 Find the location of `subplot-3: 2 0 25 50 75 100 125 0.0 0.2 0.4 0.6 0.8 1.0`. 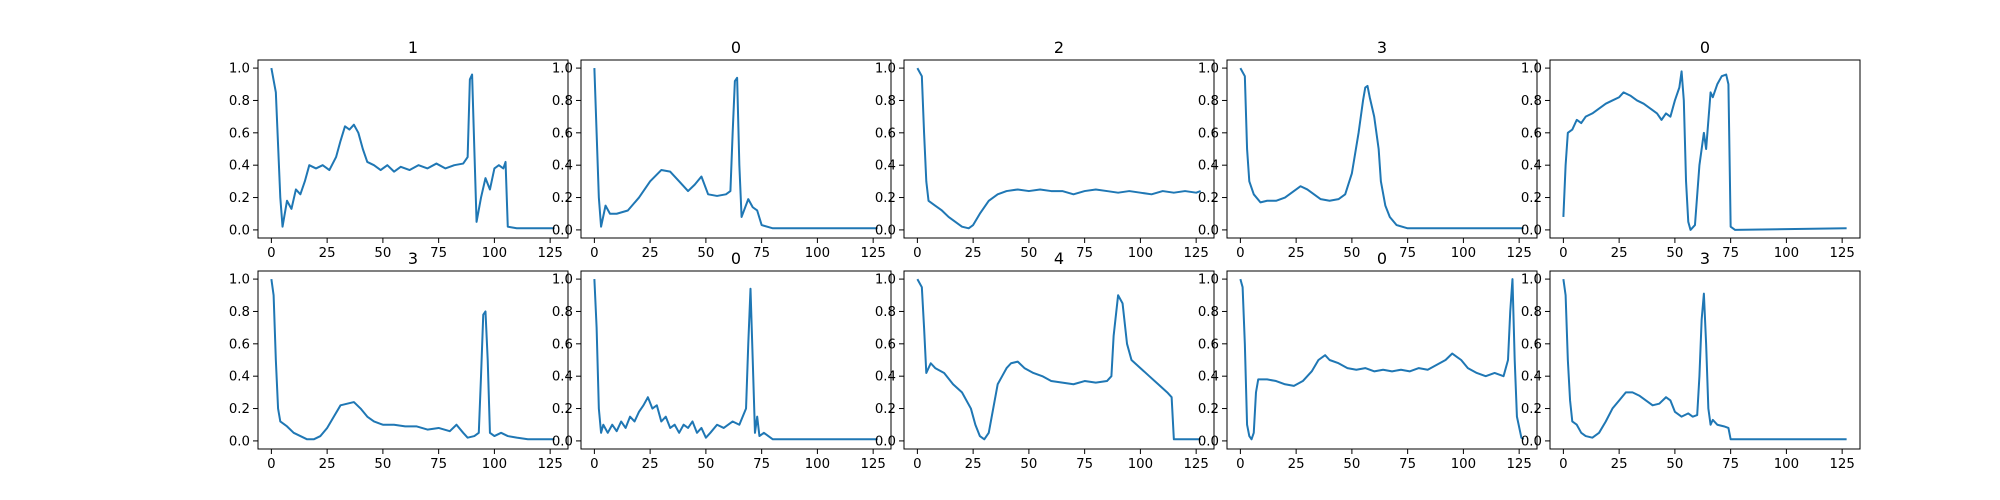

subplot-3: 2 0 25 50 75 100 125 0.0 0.2 0.4 0.6 0.8 1.0 is located at coordinates (1045, 149).